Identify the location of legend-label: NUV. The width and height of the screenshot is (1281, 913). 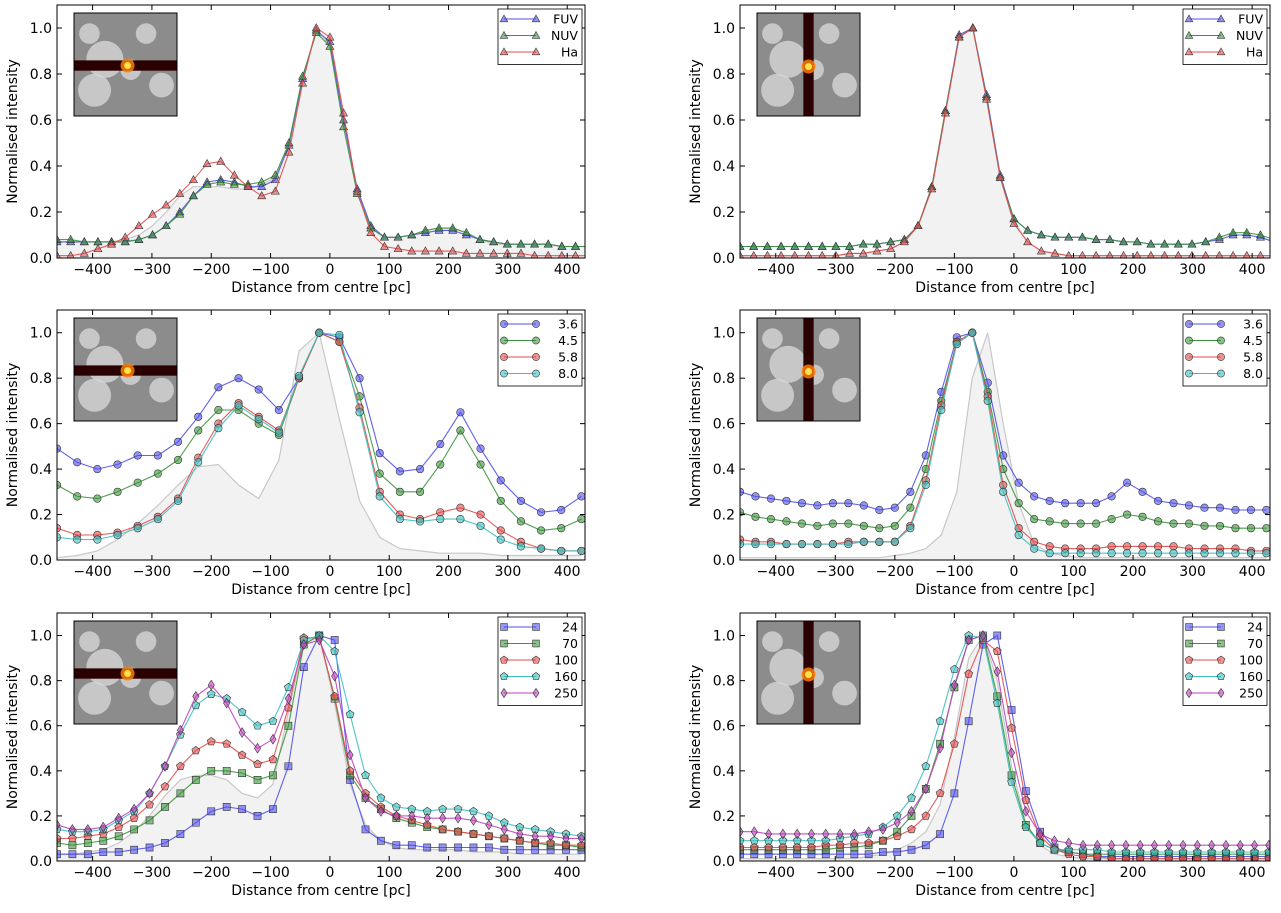
(1249, 35).